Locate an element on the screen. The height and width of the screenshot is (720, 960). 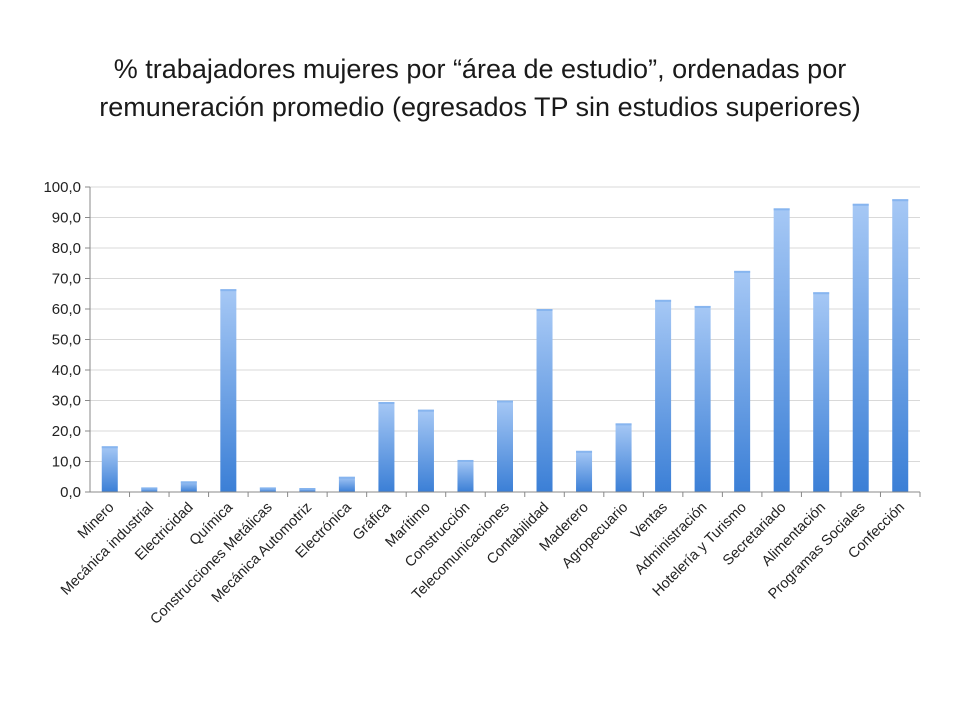
y-tick-label: 80,0 is located at coordinates (66, 248).